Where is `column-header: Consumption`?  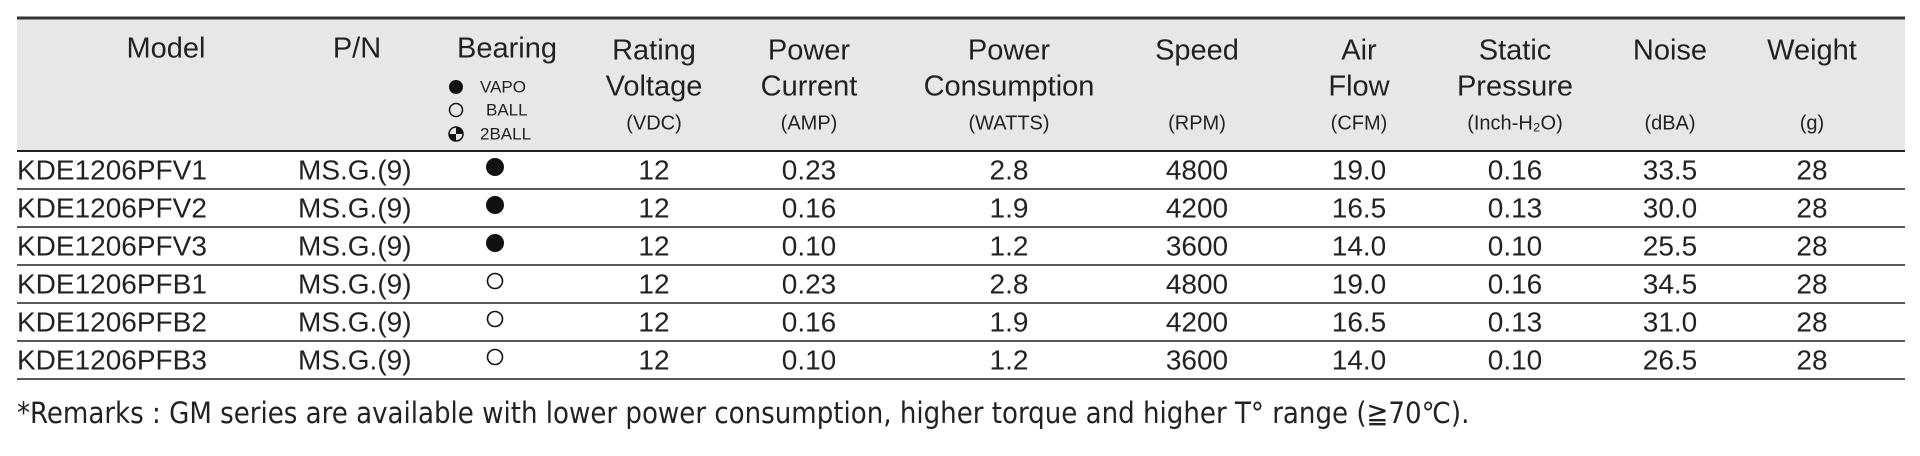 column-header: Consumption is located at coordinates (1009, 87).